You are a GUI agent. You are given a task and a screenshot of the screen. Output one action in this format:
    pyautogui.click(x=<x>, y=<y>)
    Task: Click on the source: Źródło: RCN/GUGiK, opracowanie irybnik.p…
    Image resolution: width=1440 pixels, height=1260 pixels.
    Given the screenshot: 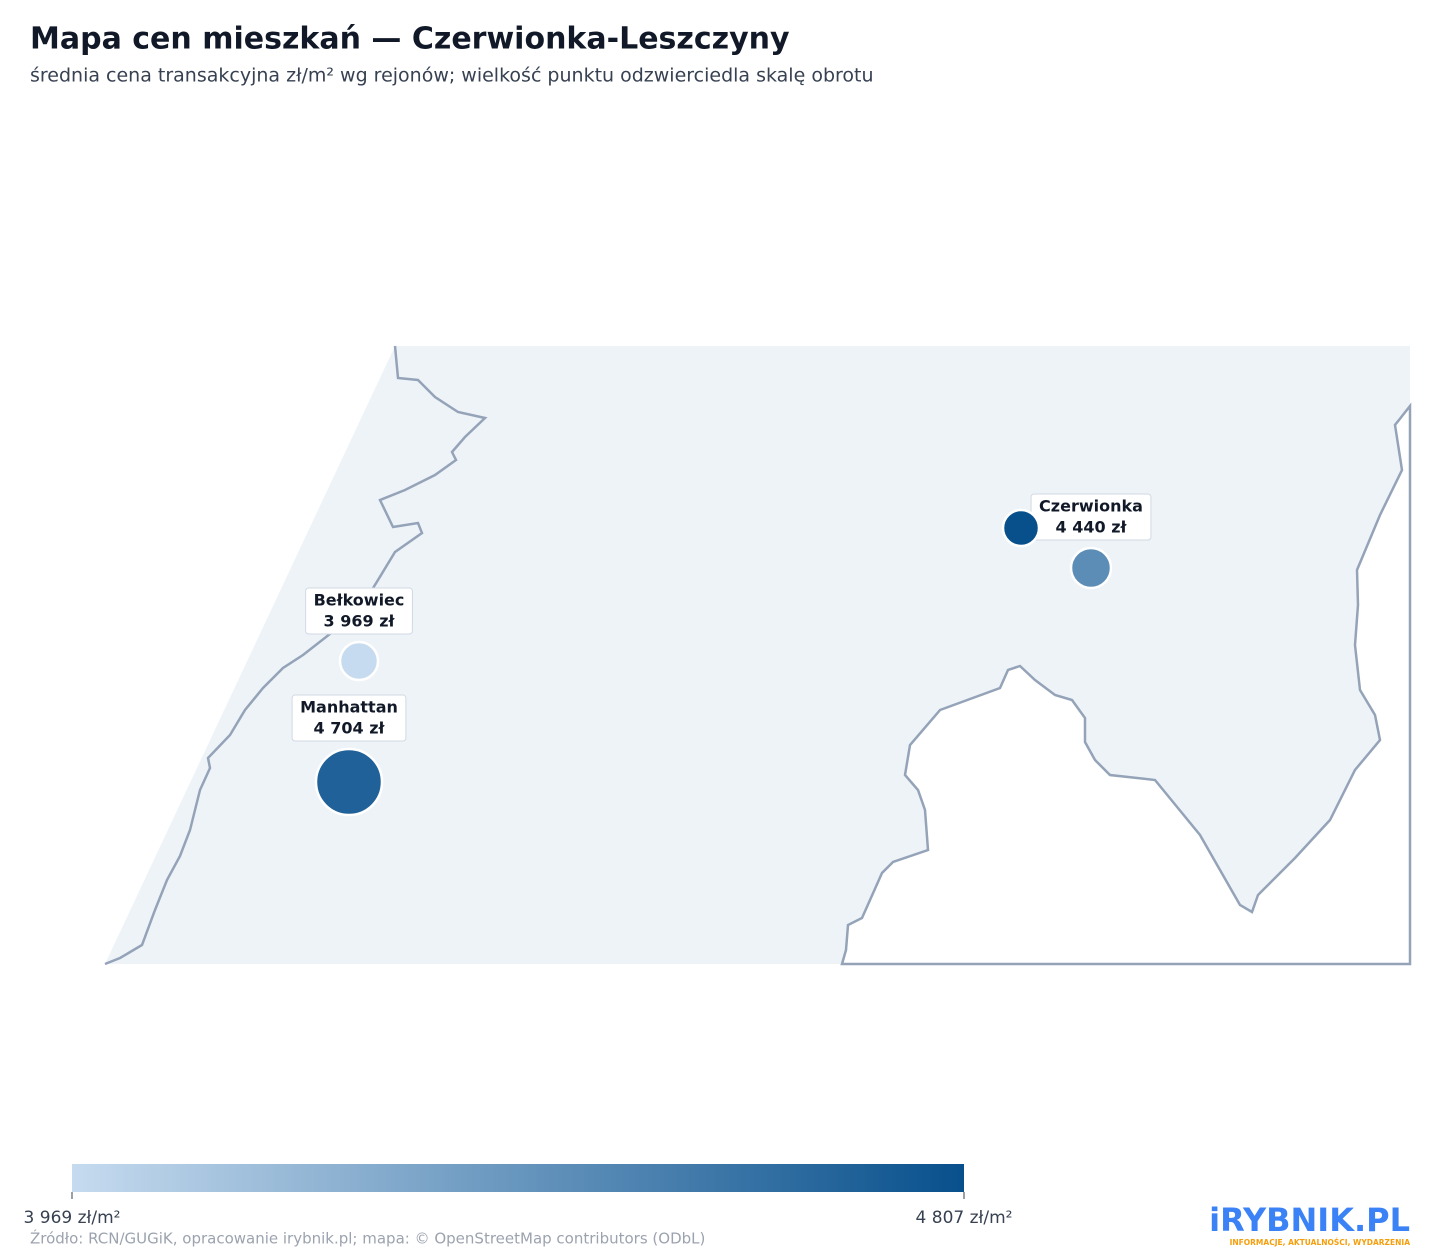 What is the action you would take?
    pyautogui.click(x=367, y=1238)
    